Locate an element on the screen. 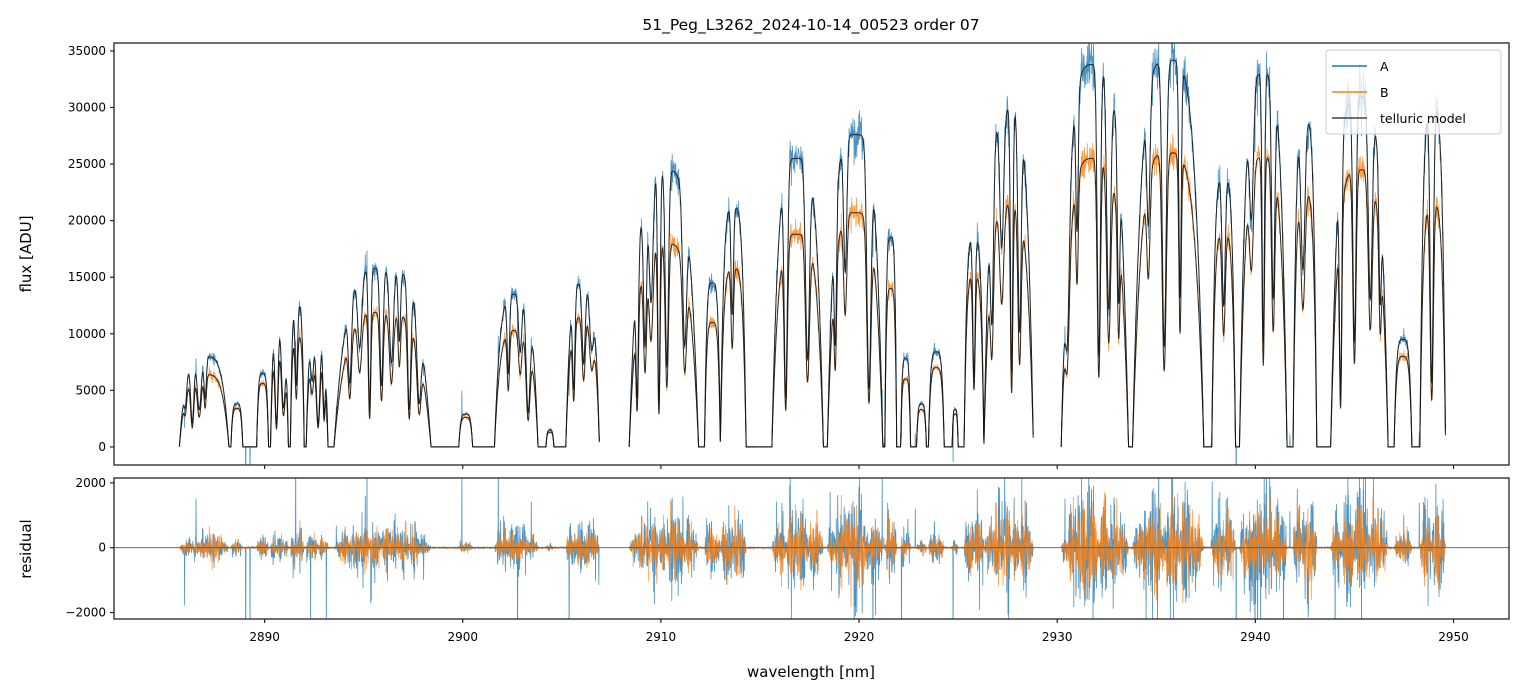 The width and height of the screenshot is (1523, 696). flux-y-tick-label: 15000 is located at coordinates (87, 277).